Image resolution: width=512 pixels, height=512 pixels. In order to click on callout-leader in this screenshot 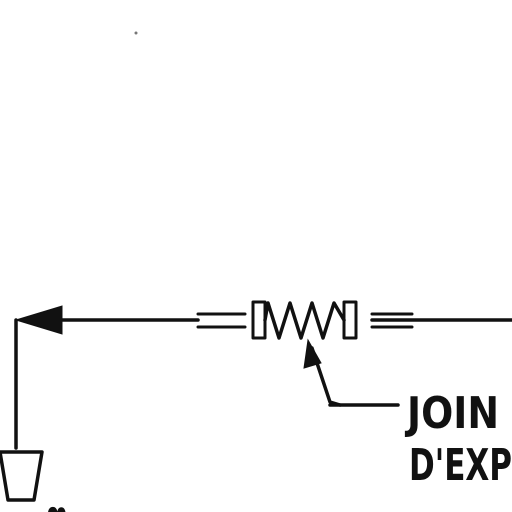, I will do `click(351, 372)`.